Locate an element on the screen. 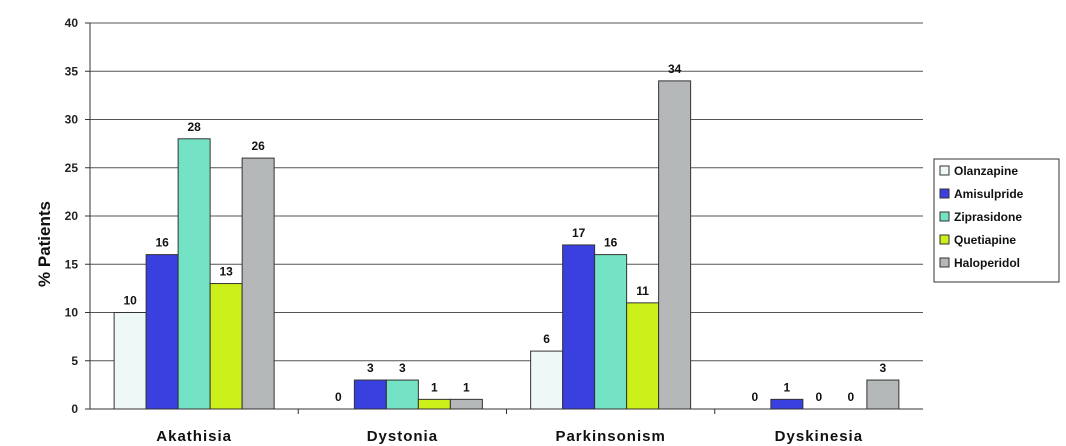  bar-amisulpride-dyskinesia is located at coordinates (787, 404).